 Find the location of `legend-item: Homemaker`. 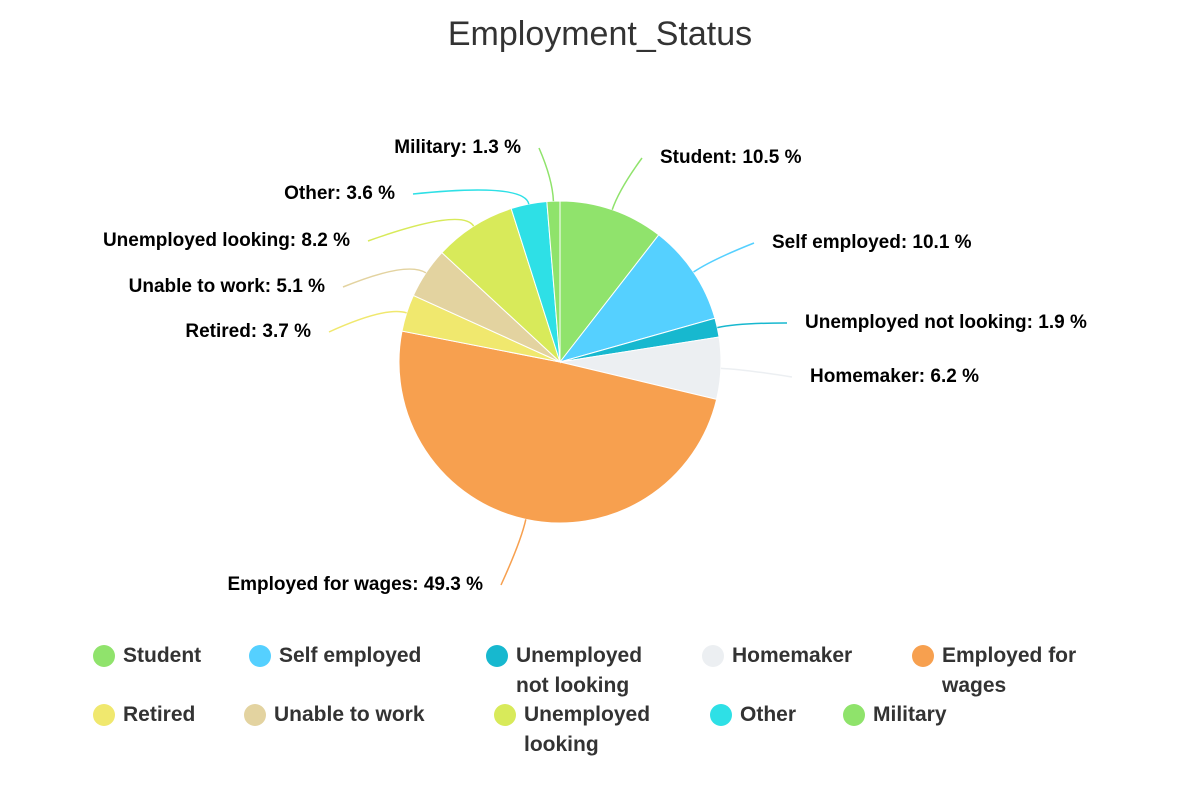

legend-item: Homemaker is located at coordinates (777, 656).